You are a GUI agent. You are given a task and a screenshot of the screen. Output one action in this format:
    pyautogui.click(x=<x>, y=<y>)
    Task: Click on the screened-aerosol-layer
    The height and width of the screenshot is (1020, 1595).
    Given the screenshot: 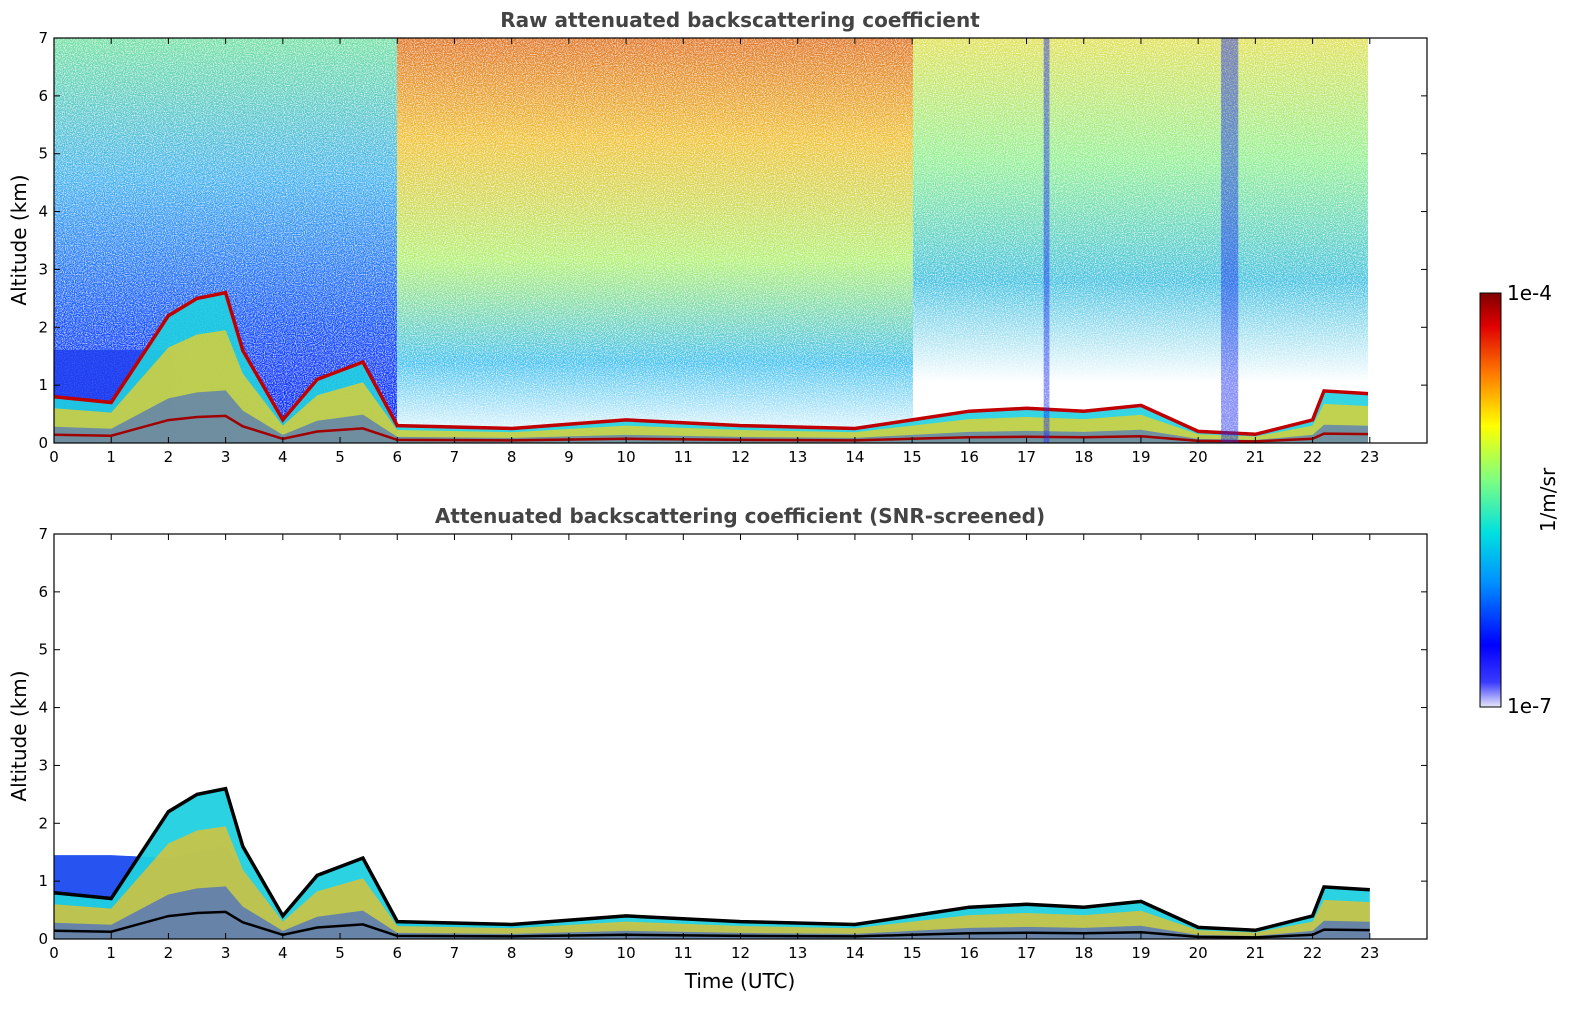 What is the action you would take?
    pyautogui.click(x=712, y=863)
    